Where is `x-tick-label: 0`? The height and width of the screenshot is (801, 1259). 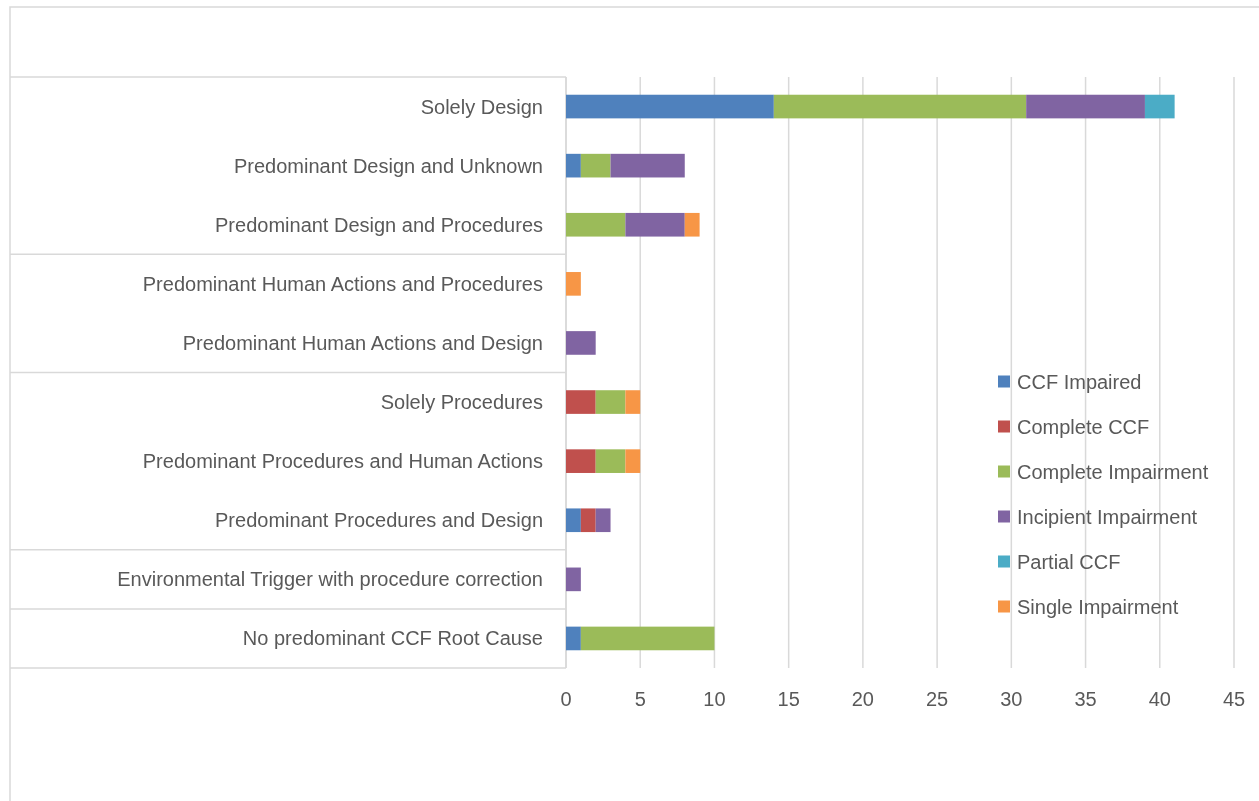
x-tick-label: 0 is located at coordinates (566, 699).